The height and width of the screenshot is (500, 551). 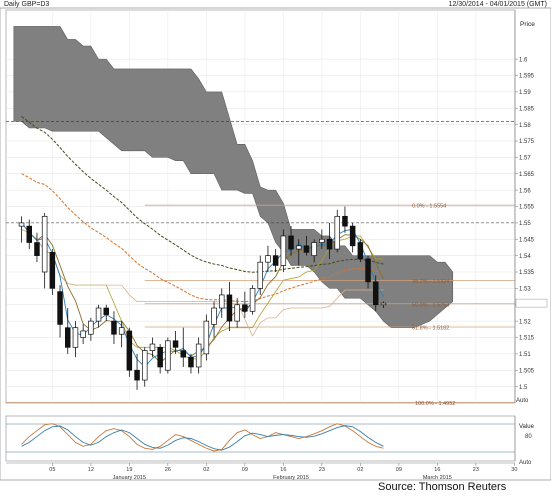 I want to click on date-tick-label: 26, so click(x=168, y=470).